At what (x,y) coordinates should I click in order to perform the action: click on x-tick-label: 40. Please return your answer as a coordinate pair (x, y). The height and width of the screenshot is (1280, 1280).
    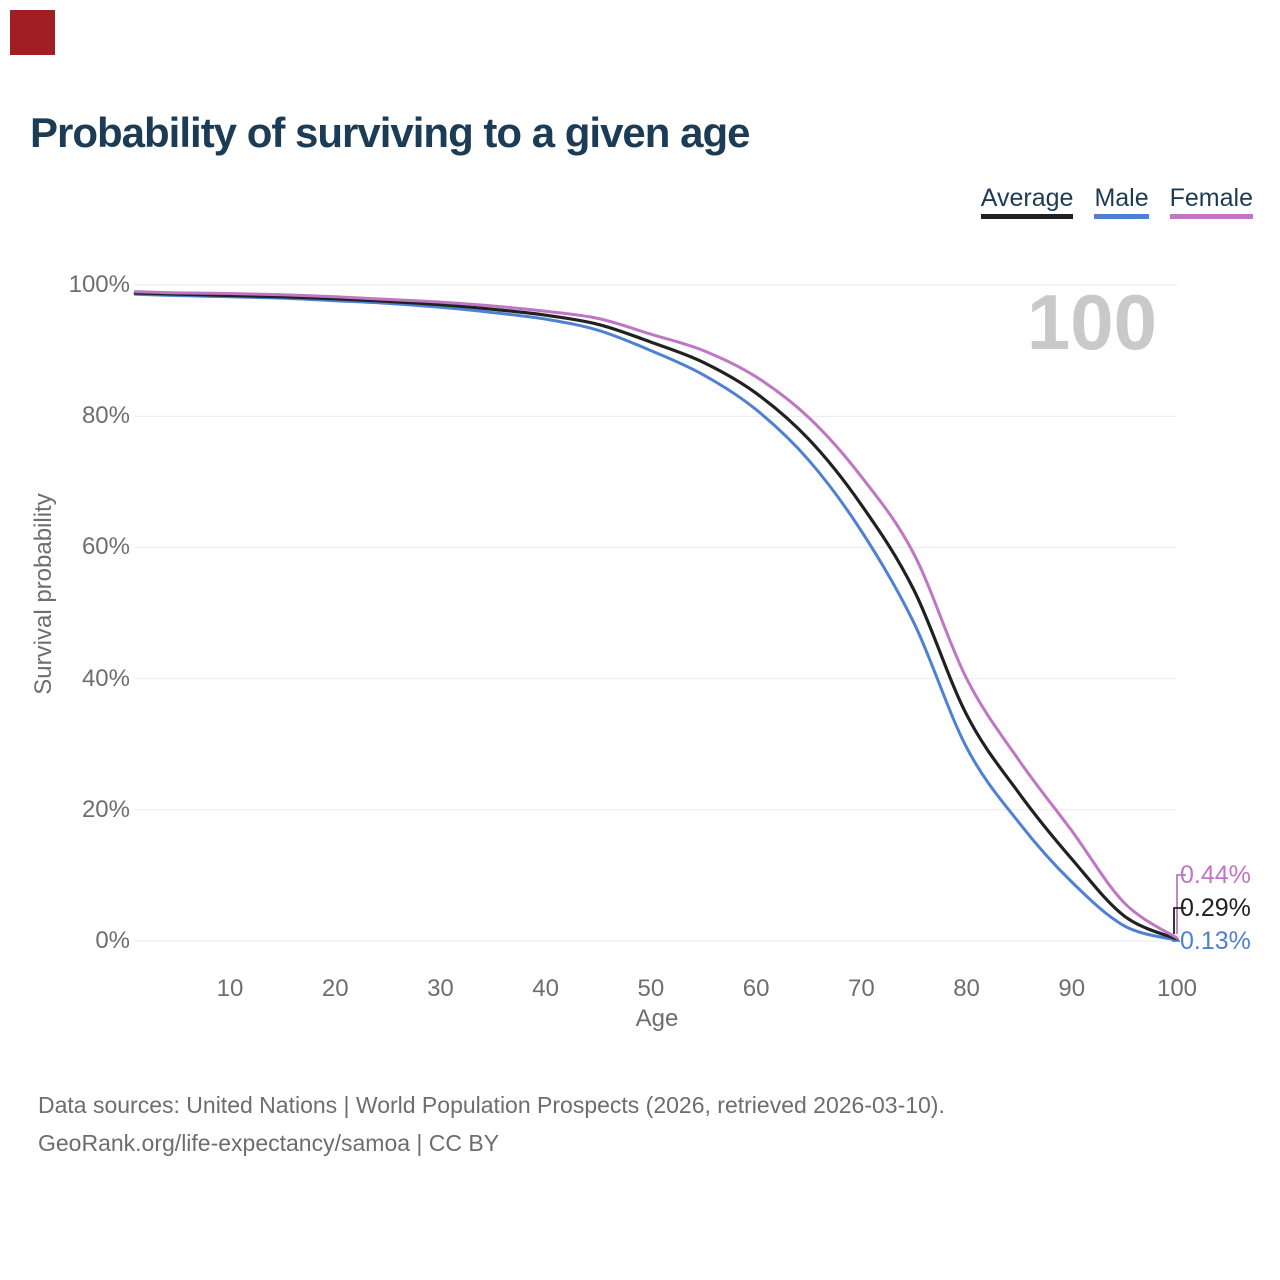
    Looking at the image, I should click on (545, 988).